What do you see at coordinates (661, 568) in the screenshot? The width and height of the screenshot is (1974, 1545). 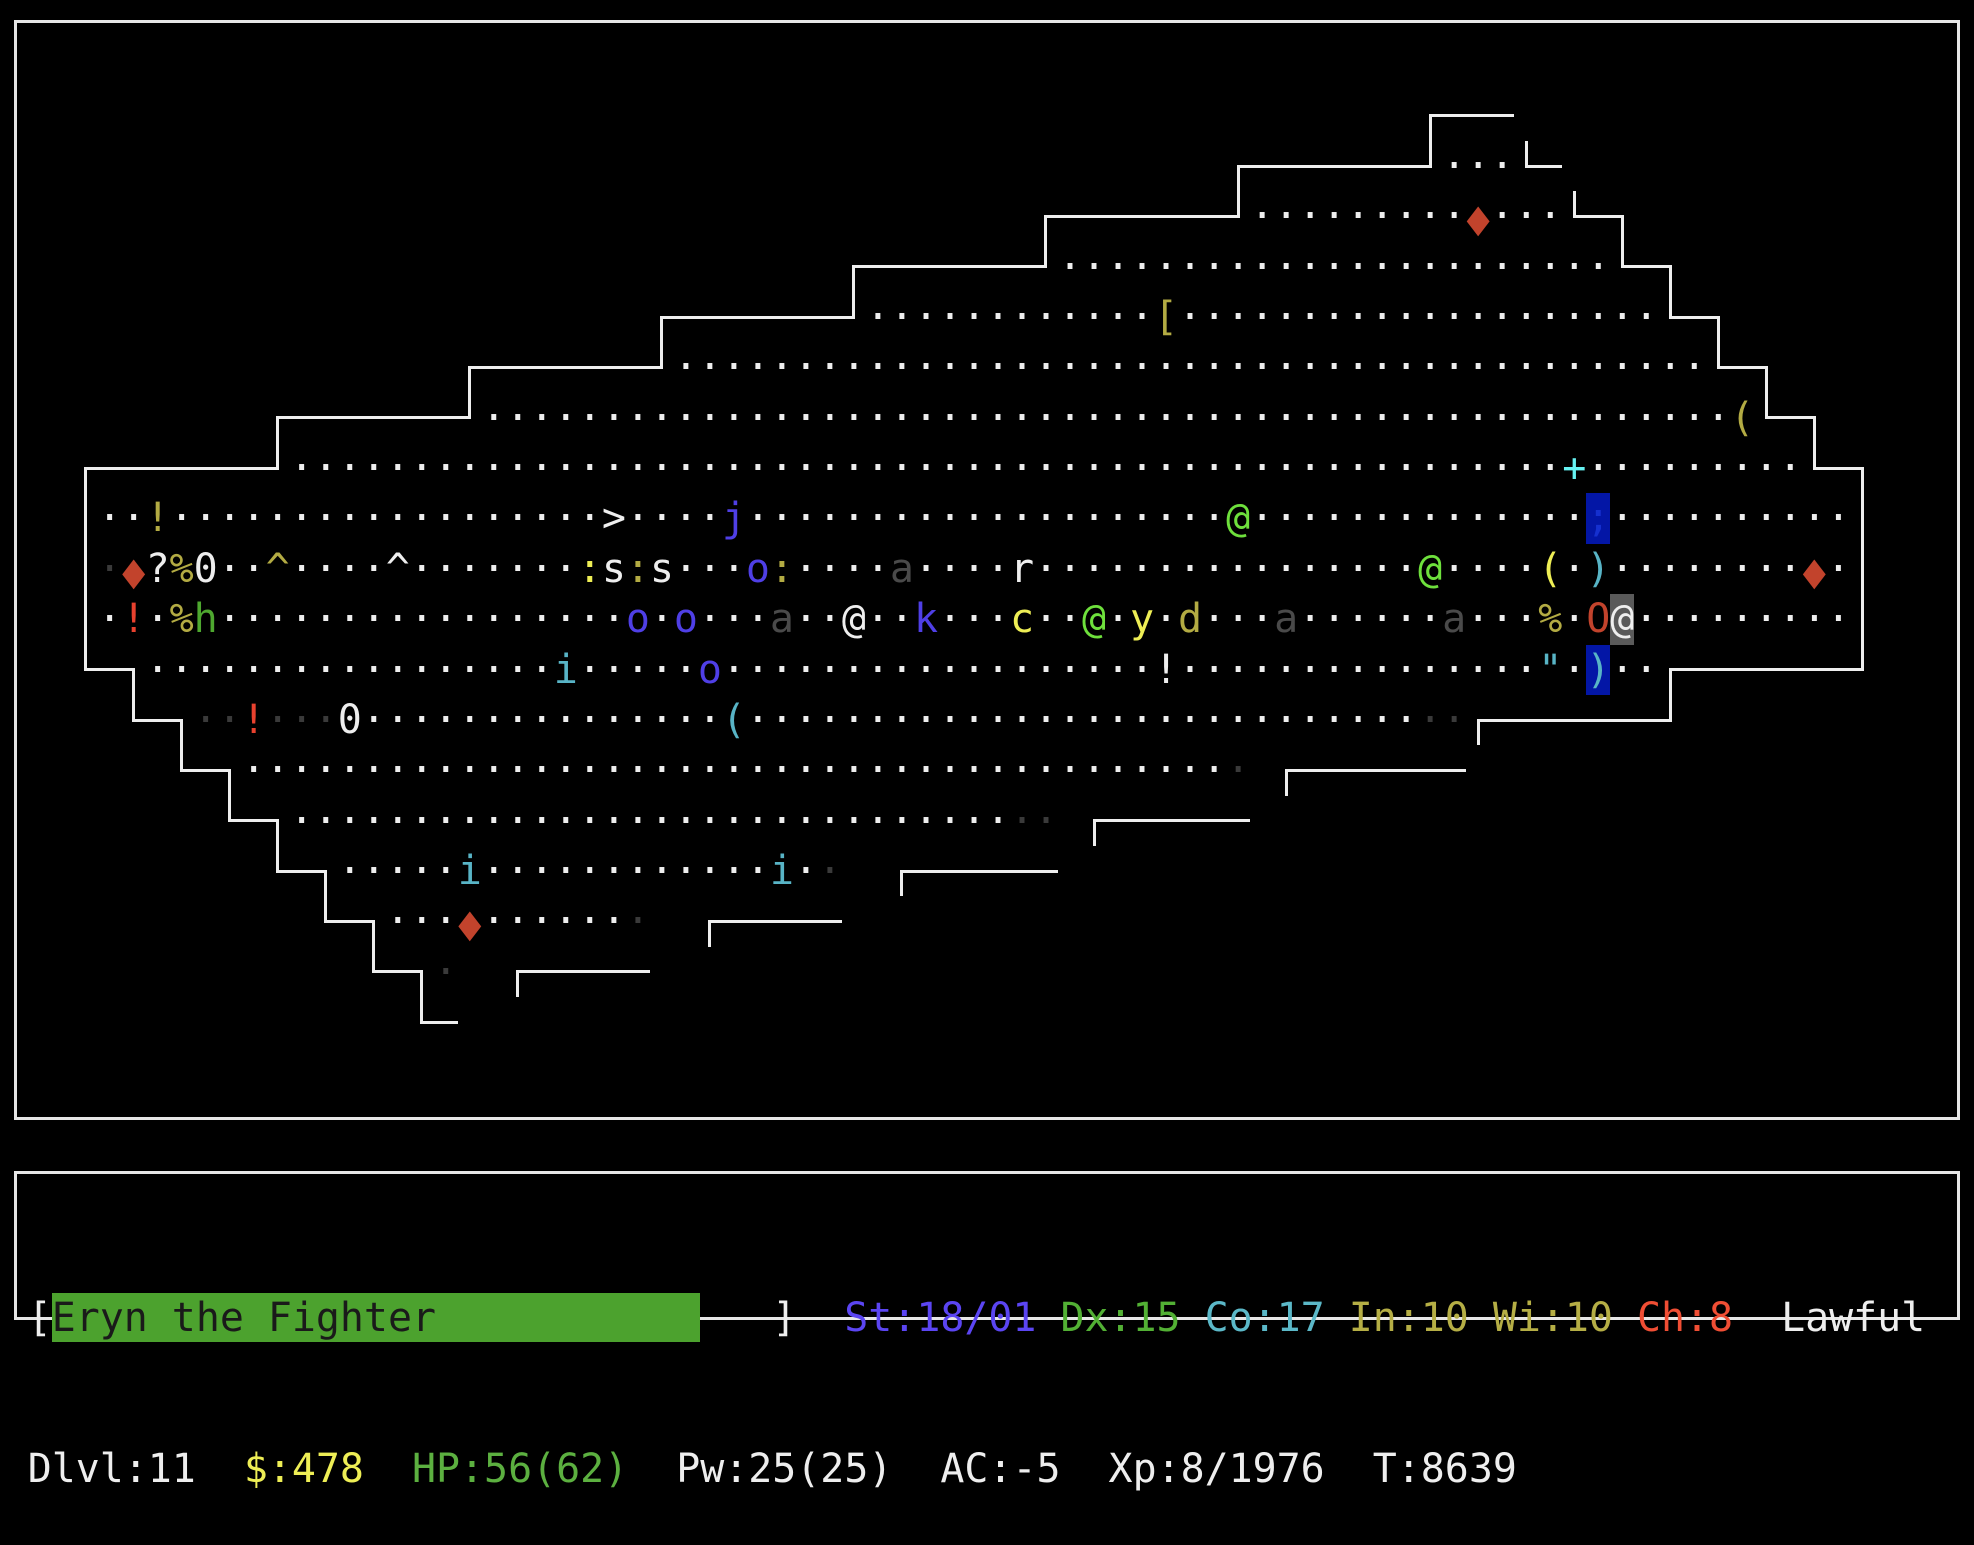 I see `monster-glyph: s` at bounding box center [661, 568].